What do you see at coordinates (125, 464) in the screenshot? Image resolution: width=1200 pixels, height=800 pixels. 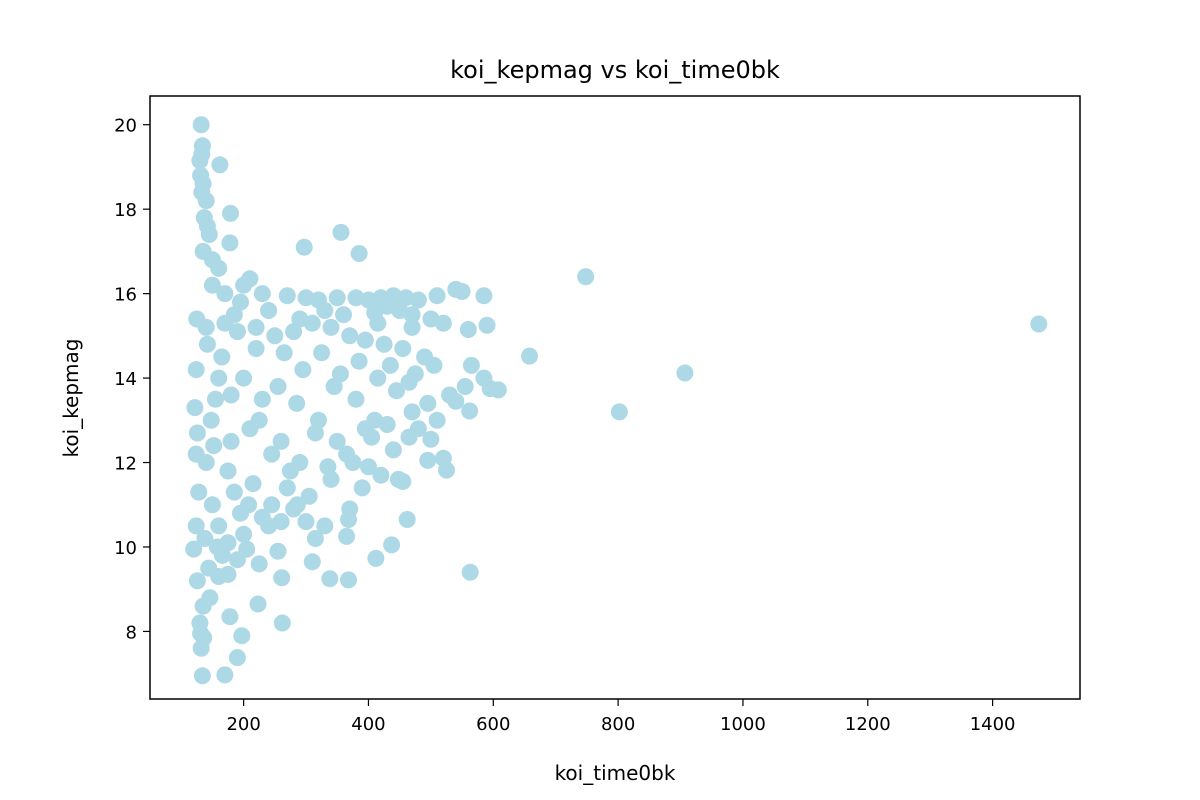 I see `y-tick-label: 12` at bounding box center [125, 464].